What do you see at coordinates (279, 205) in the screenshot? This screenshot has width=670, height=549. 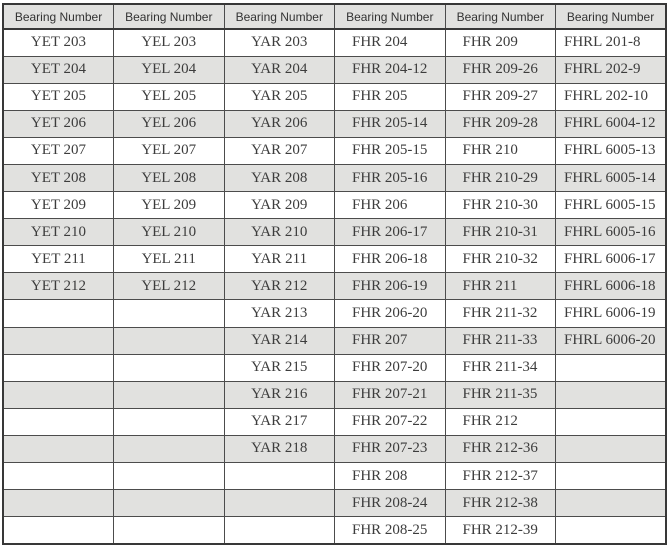 I see `table-cell: YAR 209` at bounding box center [279, 205].